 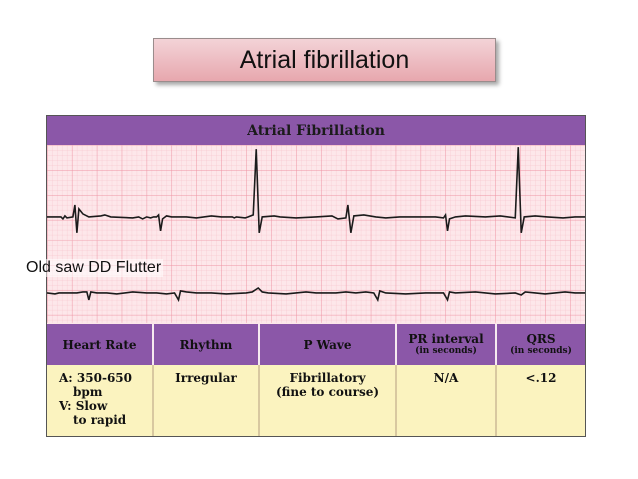 What do you see at coordinates (95, 378) in the screenshot?
I see `heart-rate-atrial: A: 350-650` at bounding box center [95, 378].